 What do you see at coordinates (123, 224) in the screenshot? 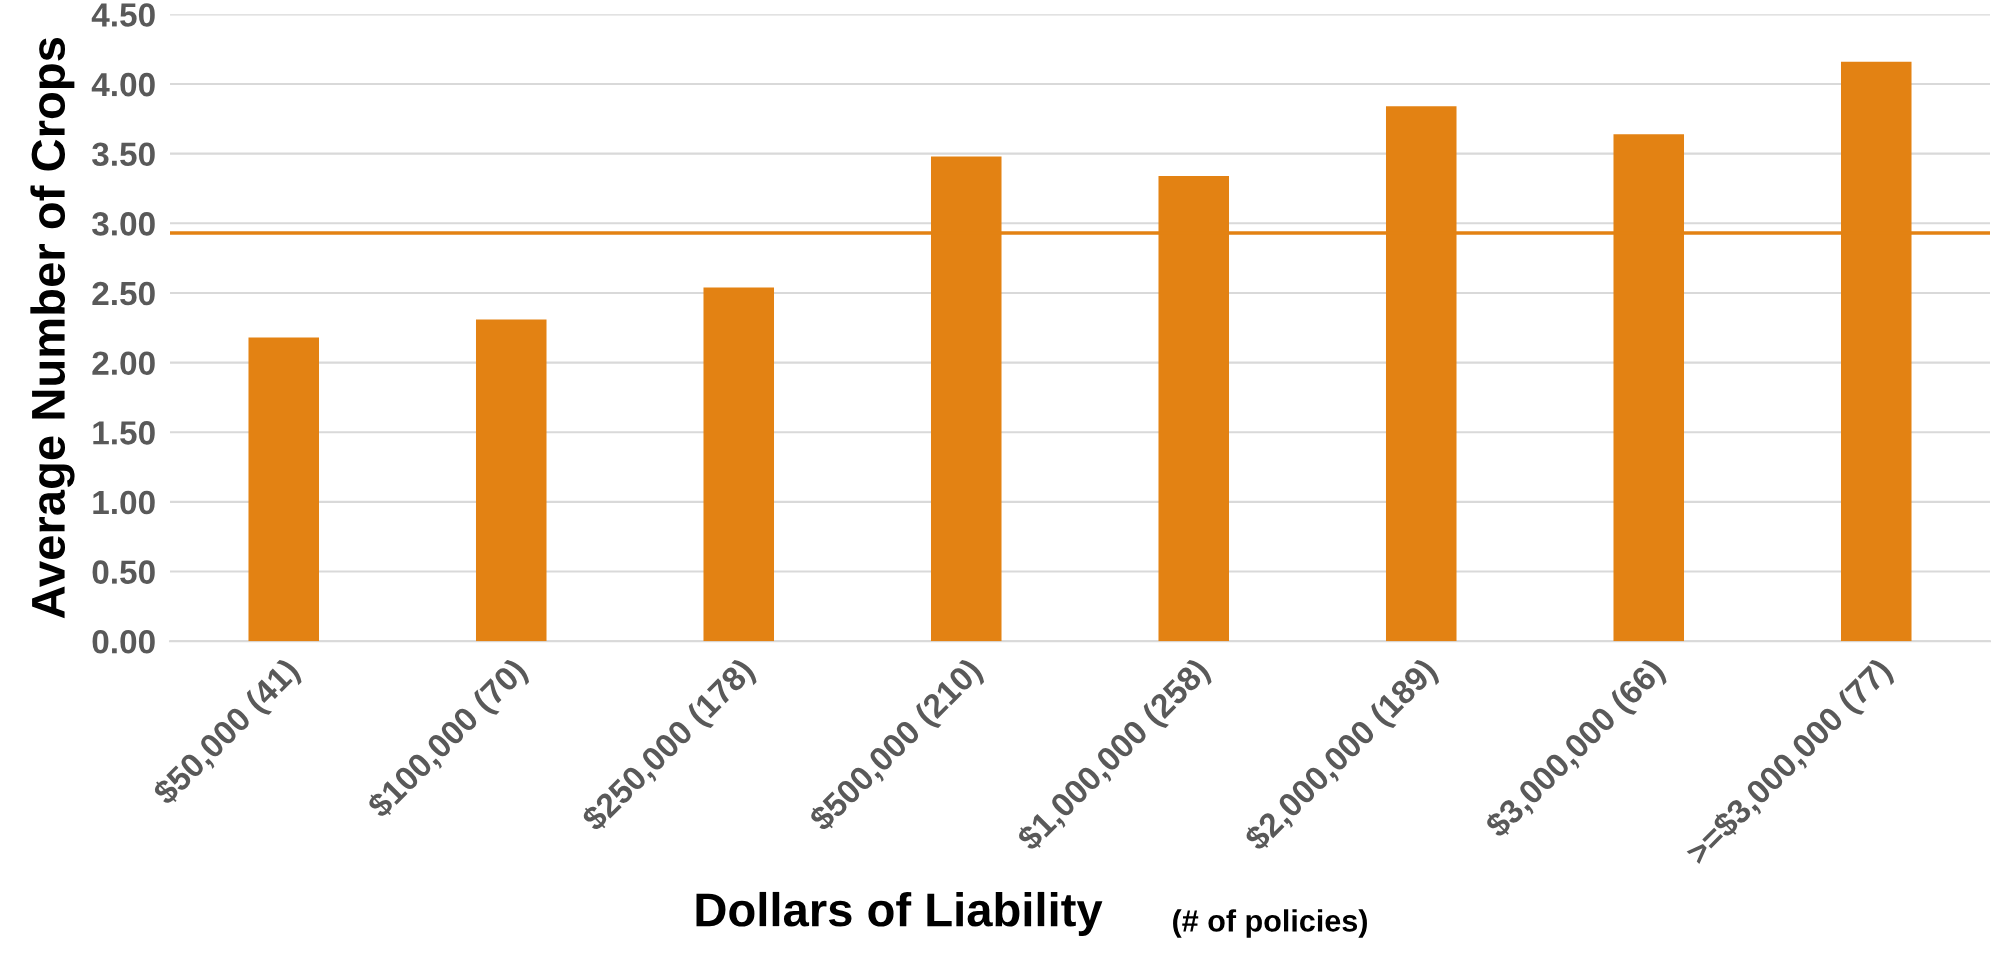
I see `y-tick-label: 3.00` at bounding box center [123, 224].